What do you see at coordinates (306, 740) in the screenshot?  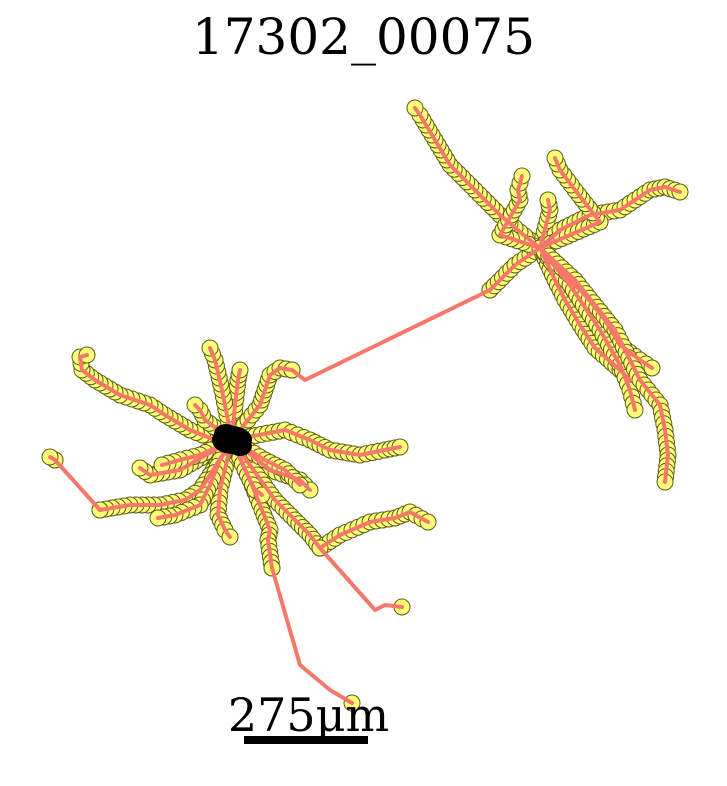 I see `scale-bar` at bounding box center [306, 740].